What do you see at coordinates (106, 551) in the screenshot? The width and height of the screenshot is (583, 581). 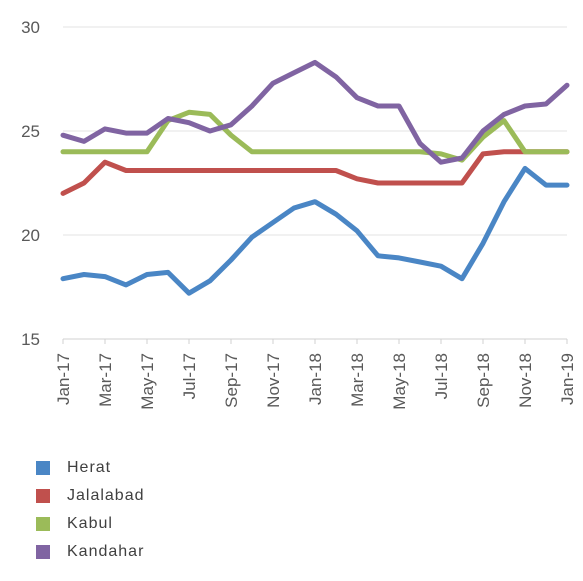 I see `legend-label: Kandahar` at bounding box center [106, 551].